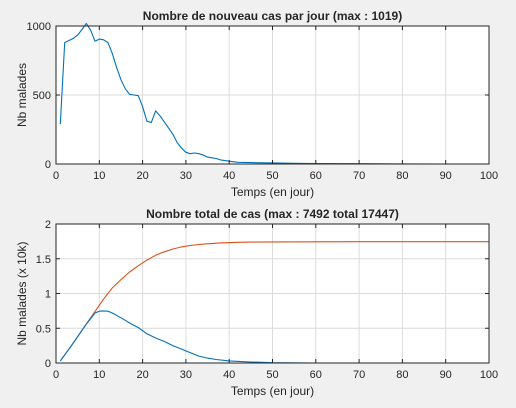 The width and height of the screenshot is (516, 408). Describe the element at coordinates (43, 260) in the screenshot. I see `y-tick-label: 1.5` at that location.